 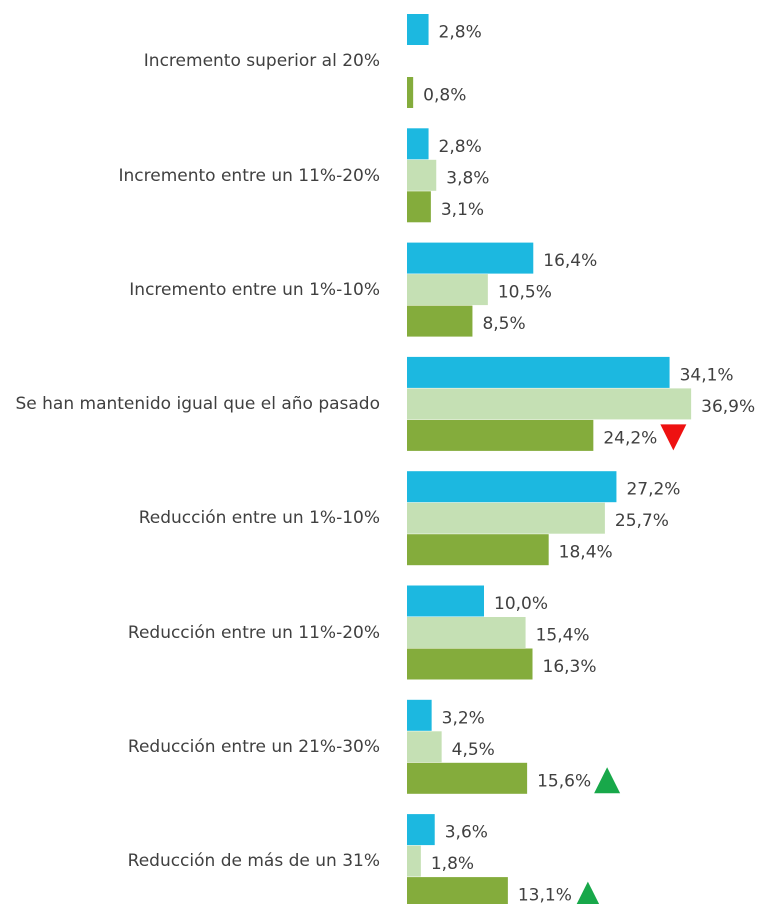 What do you see at coordinates (728, 407) in the screenshot?
I see `value-label: 36,9%` at bounding box center [728, 407].